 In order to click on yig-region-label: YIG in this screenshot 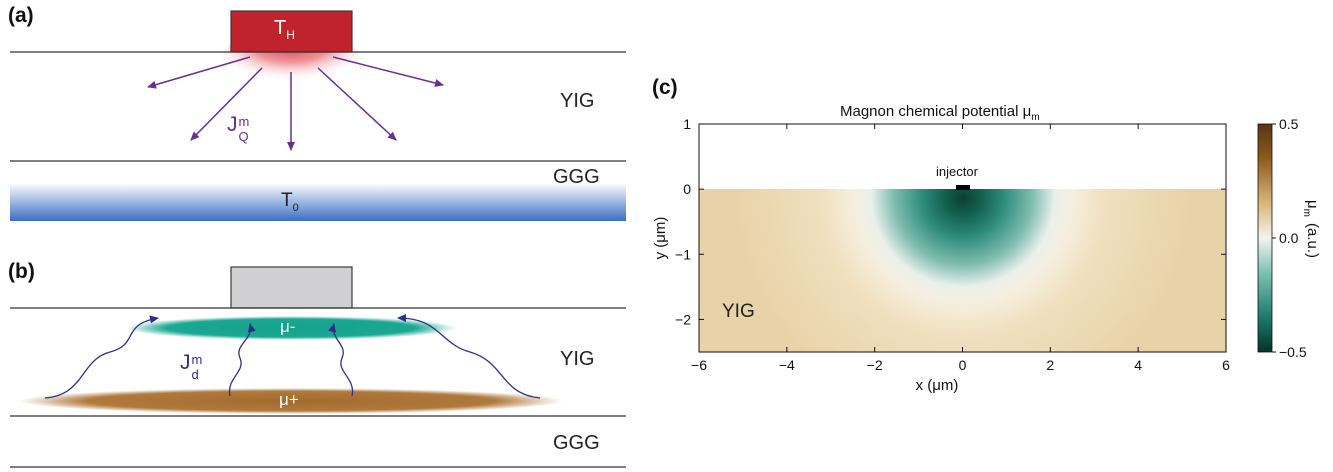, I will do `click(738, 311)`.